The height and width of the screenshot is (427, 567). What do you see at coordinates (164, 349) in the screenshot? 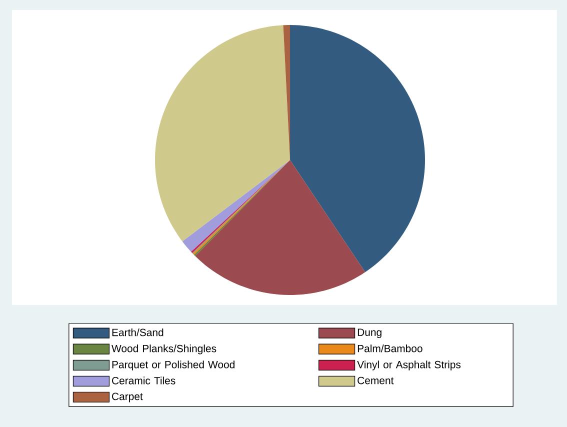
I see `legend-label: Wood Planks/Shingles` at bounding box center [164, 349].